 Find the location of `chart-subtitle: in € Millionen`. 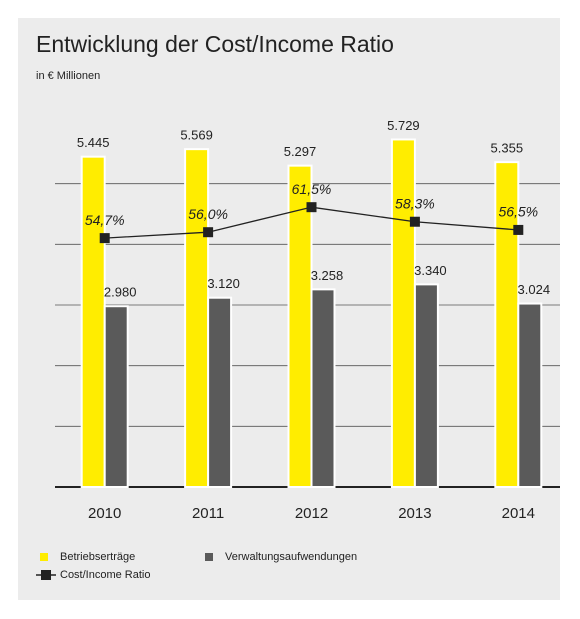

chart-subtitle: in € Millionen is located at coordinates (68, 76).